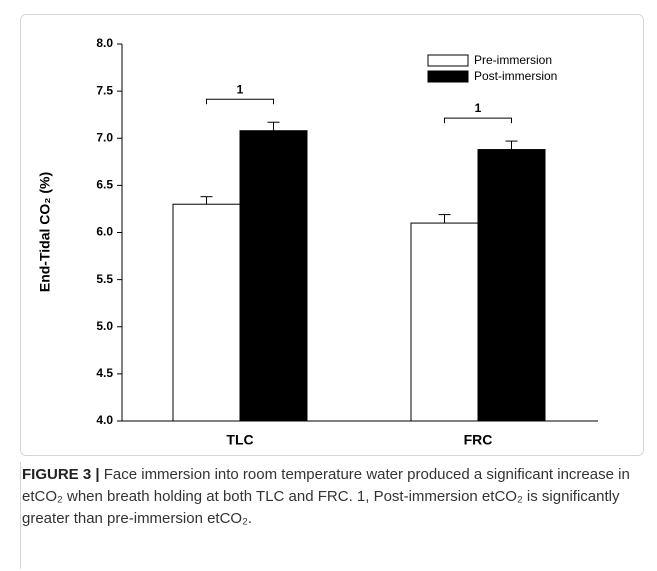  I want to click on y-tick-label: 6.5, so click(104, 185).